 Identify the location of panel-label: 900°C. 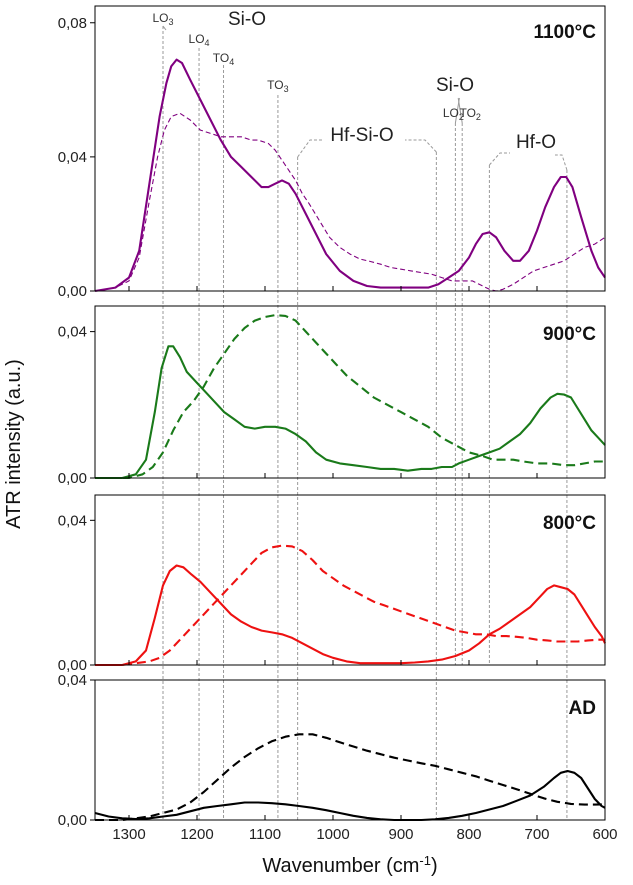
(569, 334).